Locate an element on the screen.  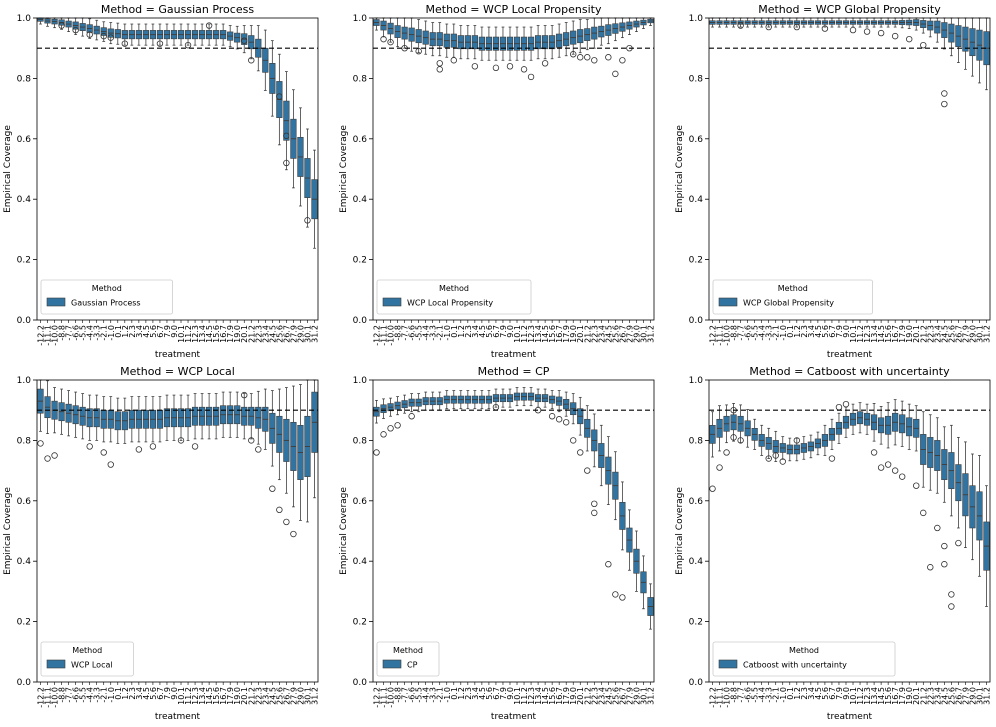
x-tick-label: 6.7 is located at coordinates (496, 331).